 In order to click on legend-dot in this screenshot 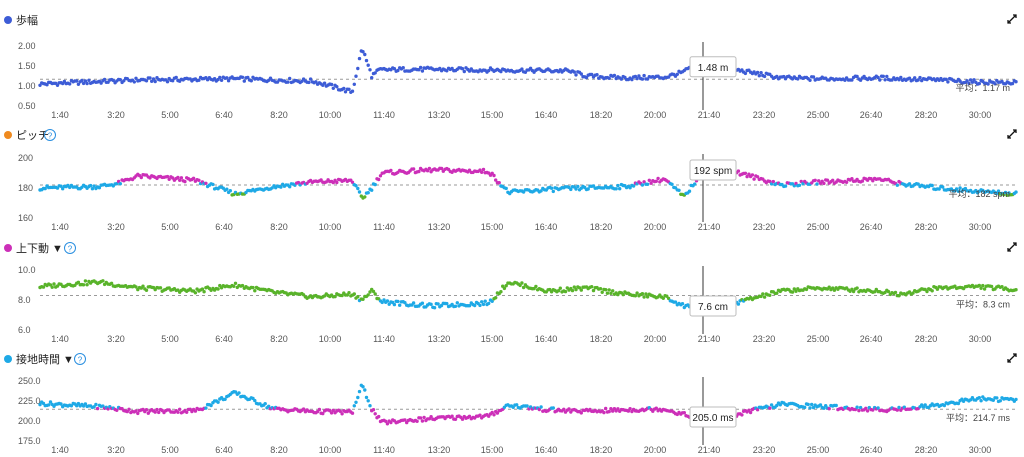, I will do `click(8, 248)`.